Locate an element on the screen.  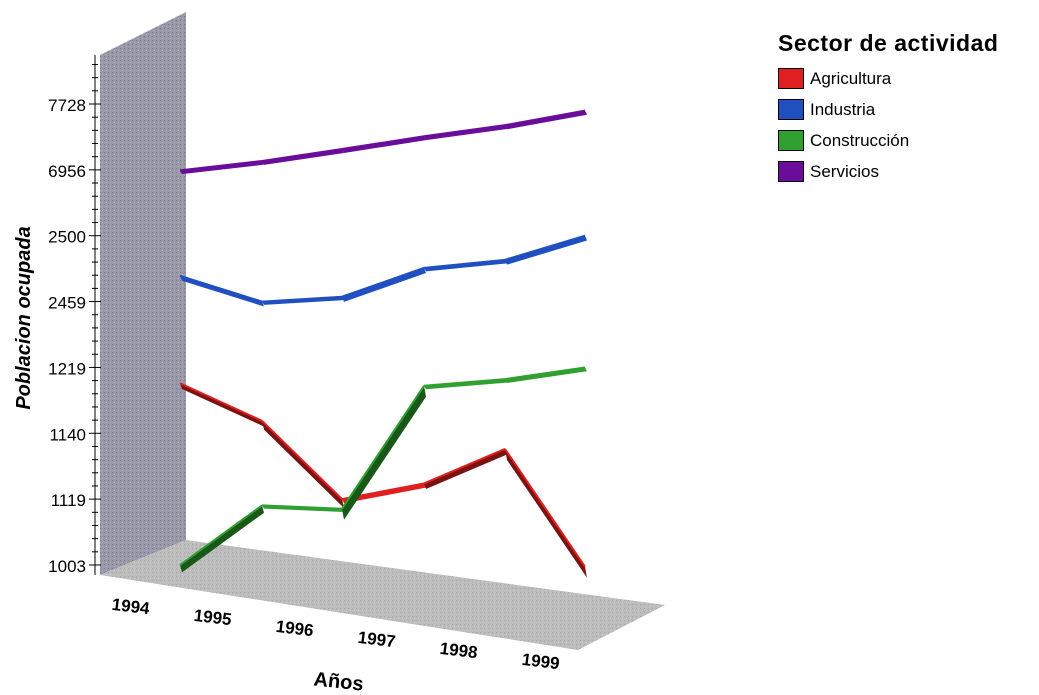
legend-item: Industria is located at coordinates (888, 109).